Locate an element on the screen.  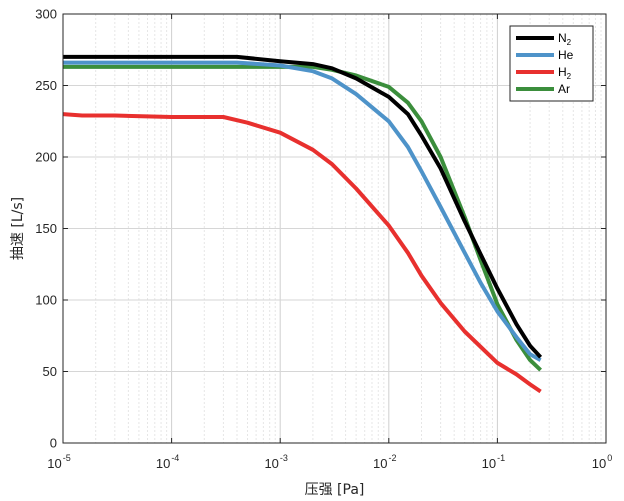
y-tick-label: 150 is located at coordinates (46, 228).